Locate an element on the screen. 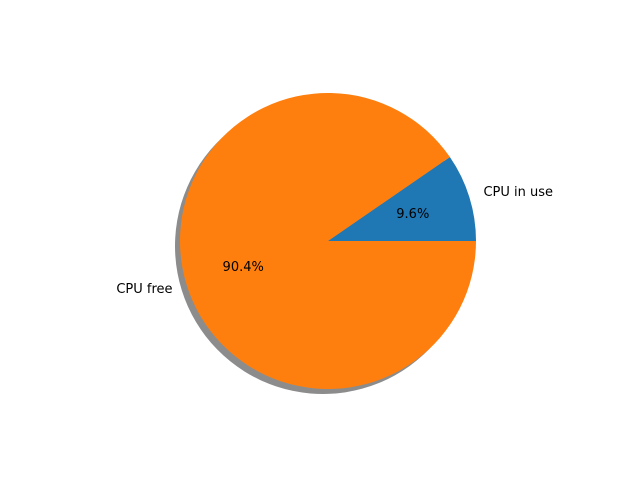 This screenshot has height=480, width=640. pie-slice-cpu-in-use is located at coordinates (402, 199).